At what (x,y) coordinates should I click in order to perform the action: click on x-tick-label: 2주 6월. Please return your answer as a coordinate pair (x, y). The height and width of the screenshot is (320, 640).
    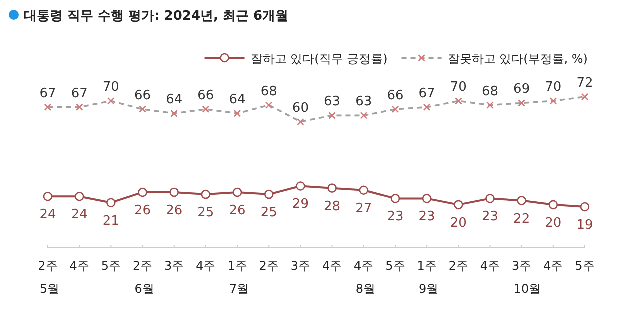
    Looking at the image, I should click on (143, 277).